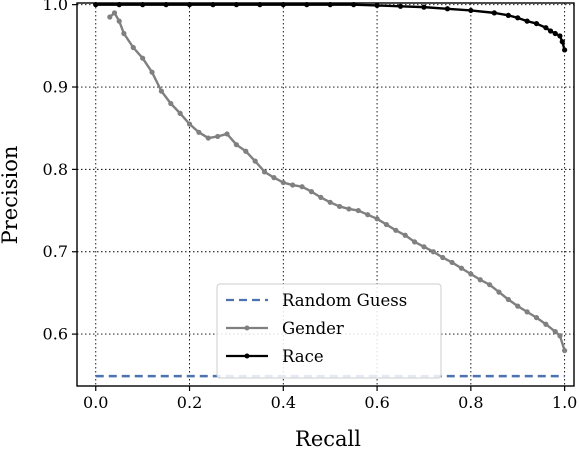 The height and width of the screenshot is (452, 579). I want to click on y-tick-label: 0.9, so click(55, 87).